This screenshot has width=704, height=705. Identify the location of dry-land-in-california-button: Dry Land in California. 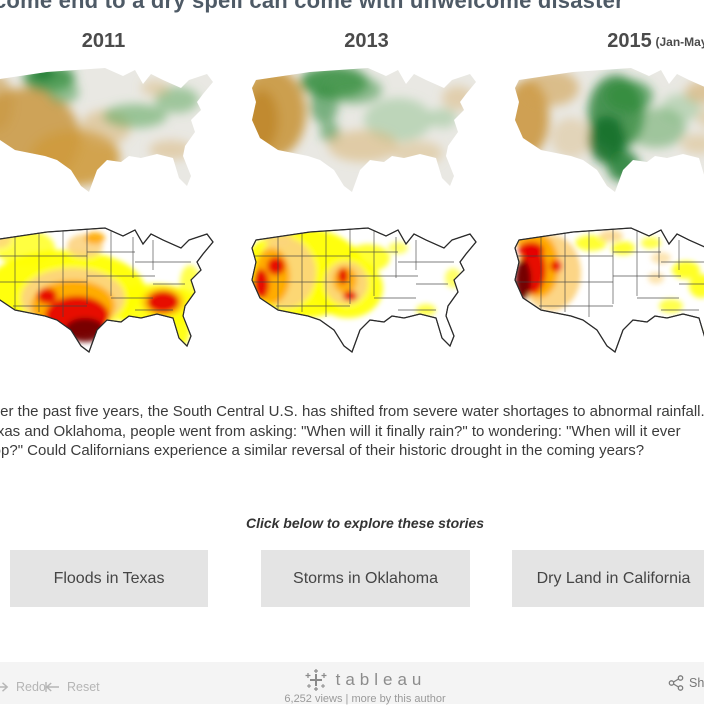
(608, 578).